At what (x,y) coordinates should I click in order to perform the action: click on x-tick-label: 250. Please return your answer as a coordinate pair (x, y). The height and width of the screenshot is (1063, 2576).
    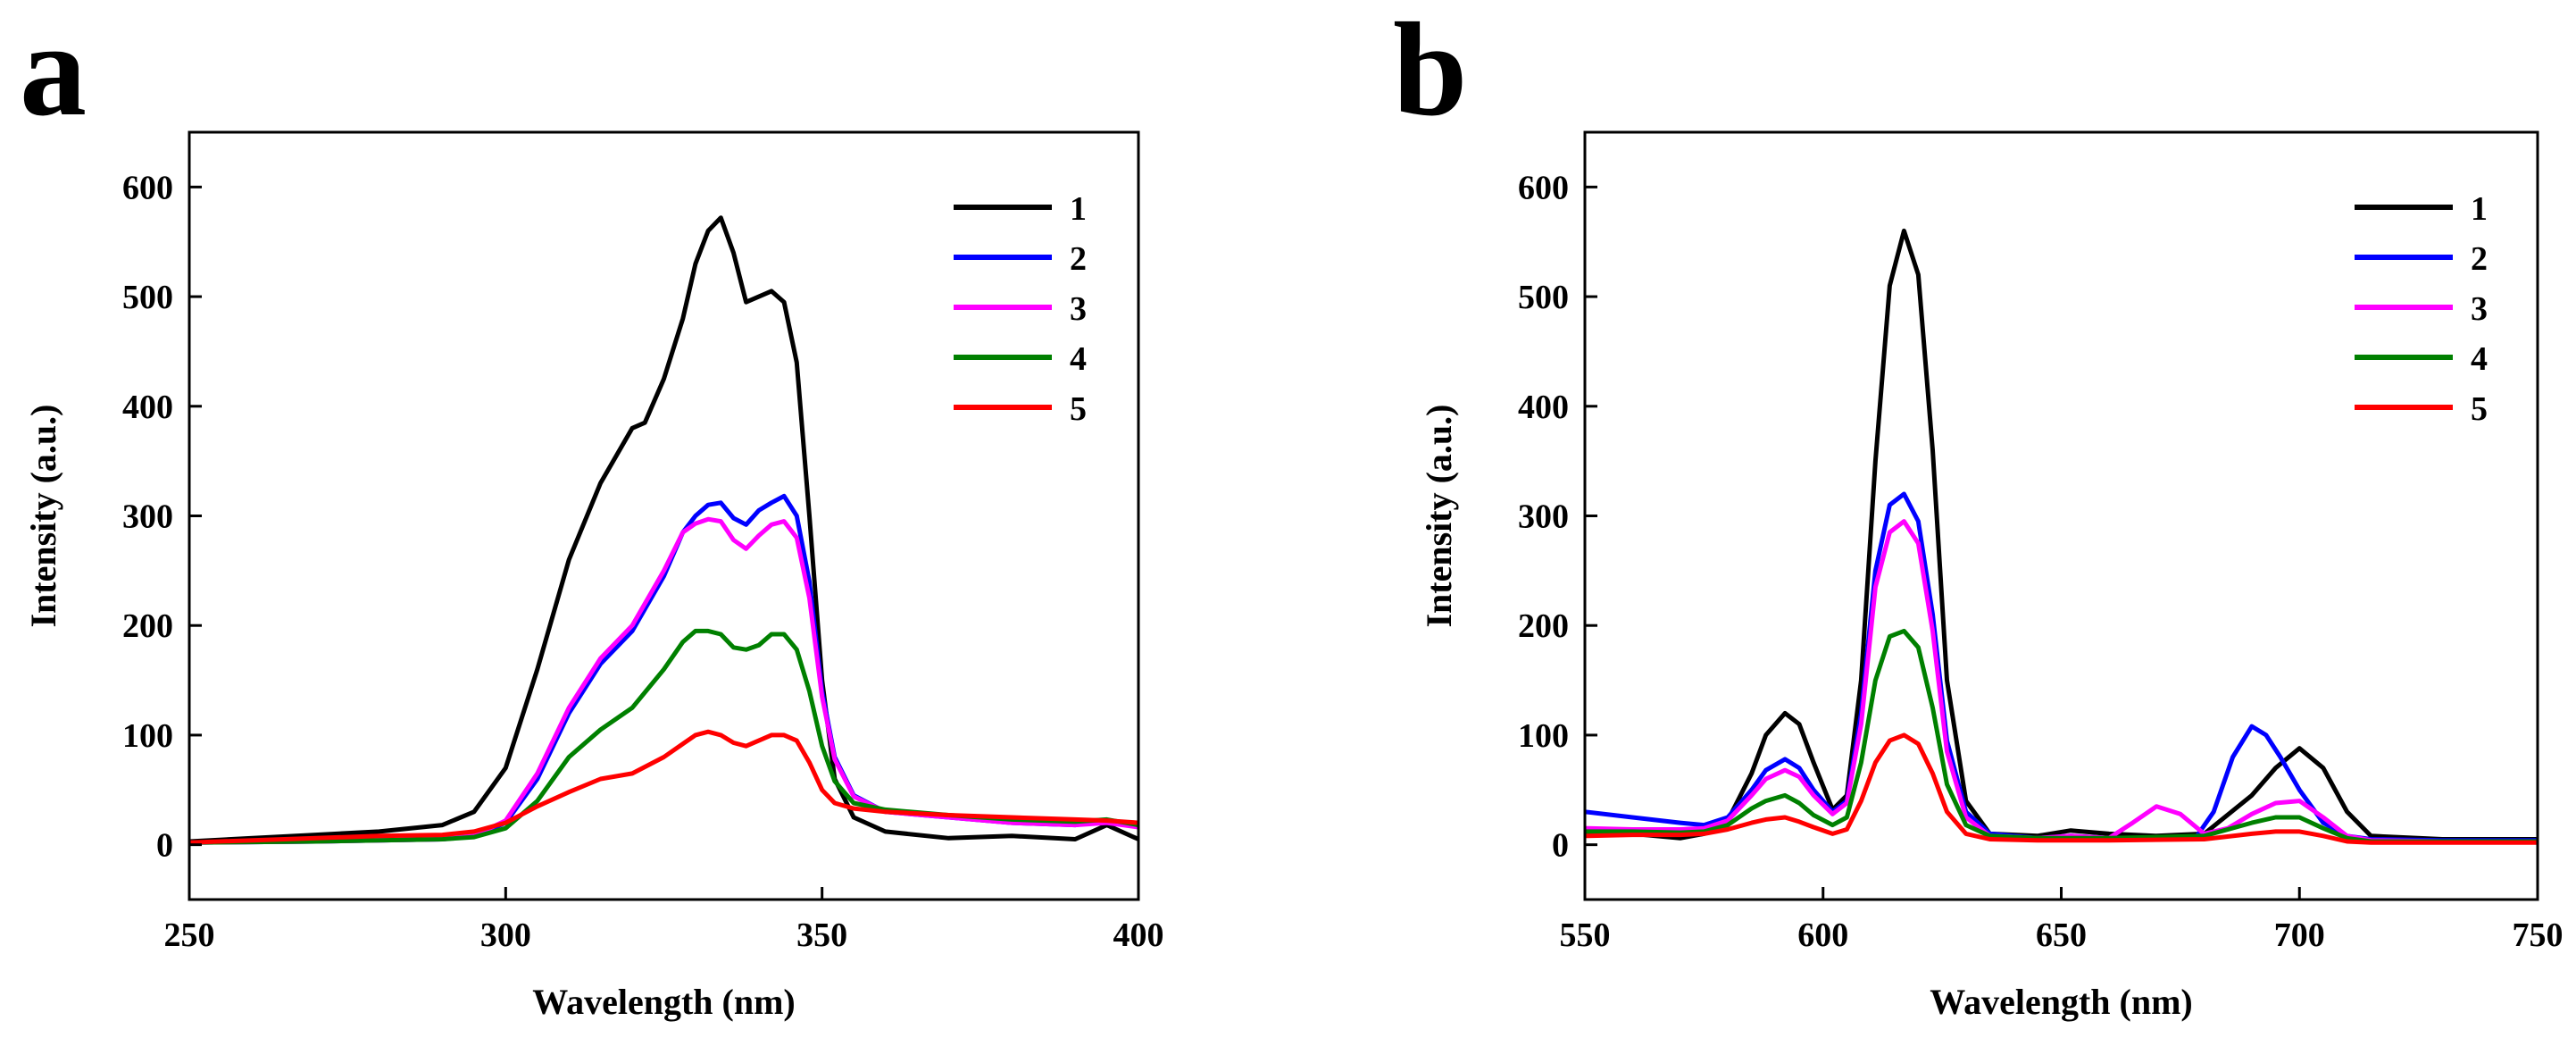
    Looking at the image, I should click on (189, 935).